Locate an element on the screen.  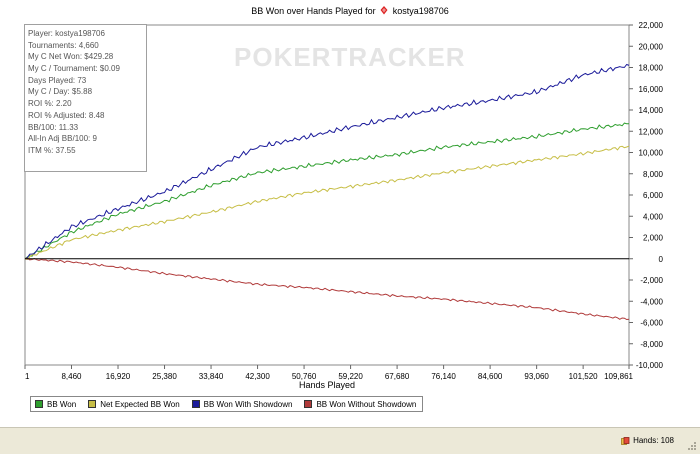
legend-item-net-expected: Net Expected BB Won is located at coordinates (134, 404).